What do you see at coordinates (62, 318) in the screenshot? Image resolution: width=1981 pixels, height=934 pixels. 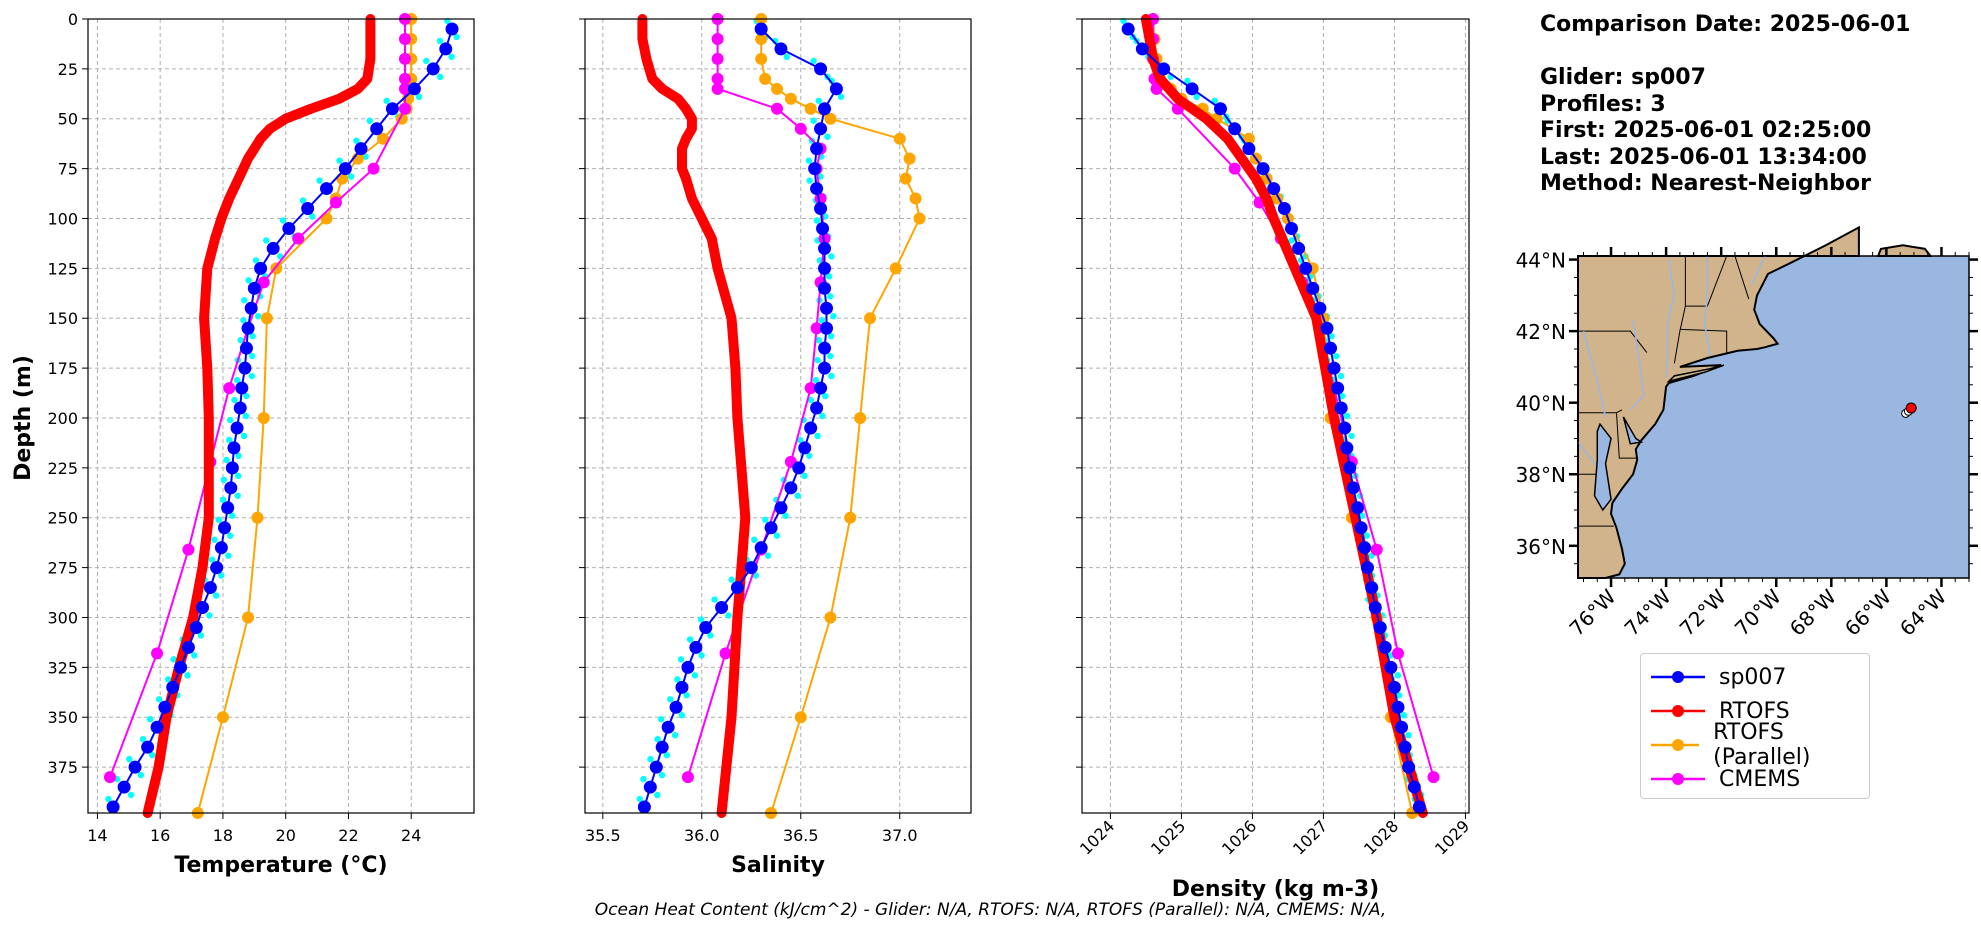 I see `y-tick-label: 150` at bounding box center [62, 318].